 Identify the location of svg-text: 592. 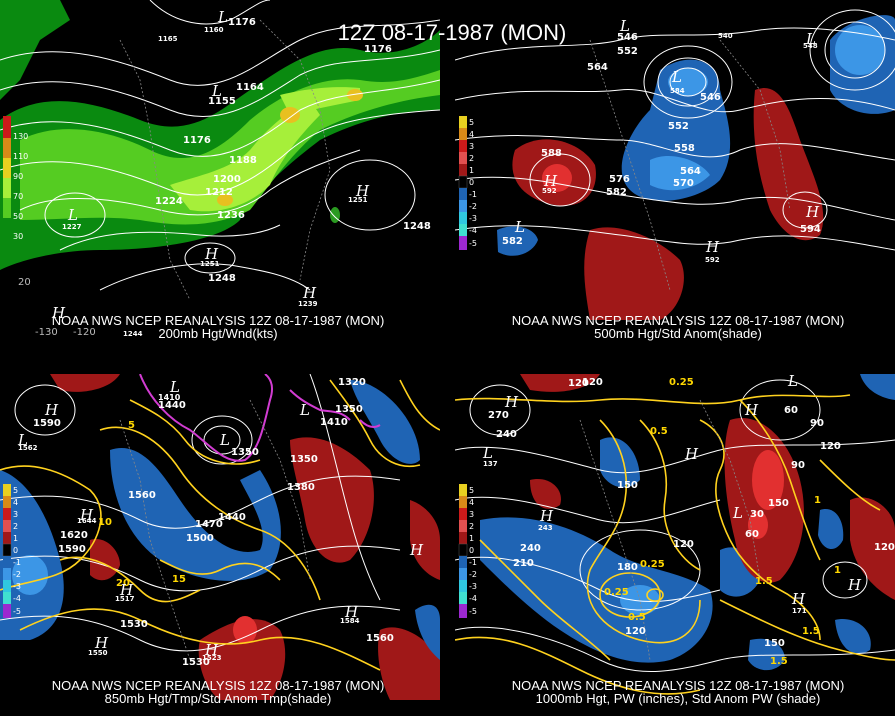
(549, 191).